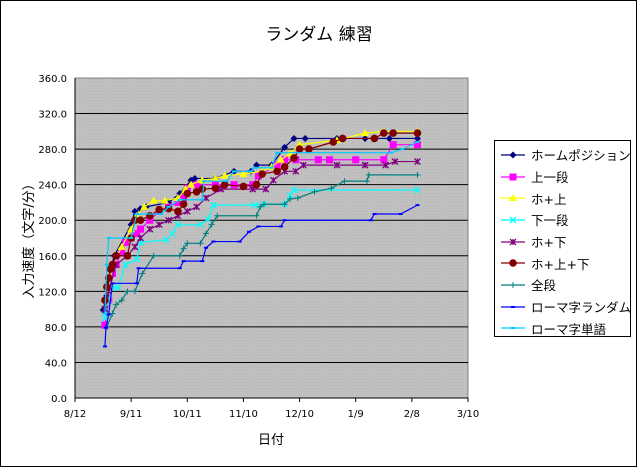 This screenshot has height=467, width=637. I want to click on x-tick-label: 10/11, so click(187, 414).